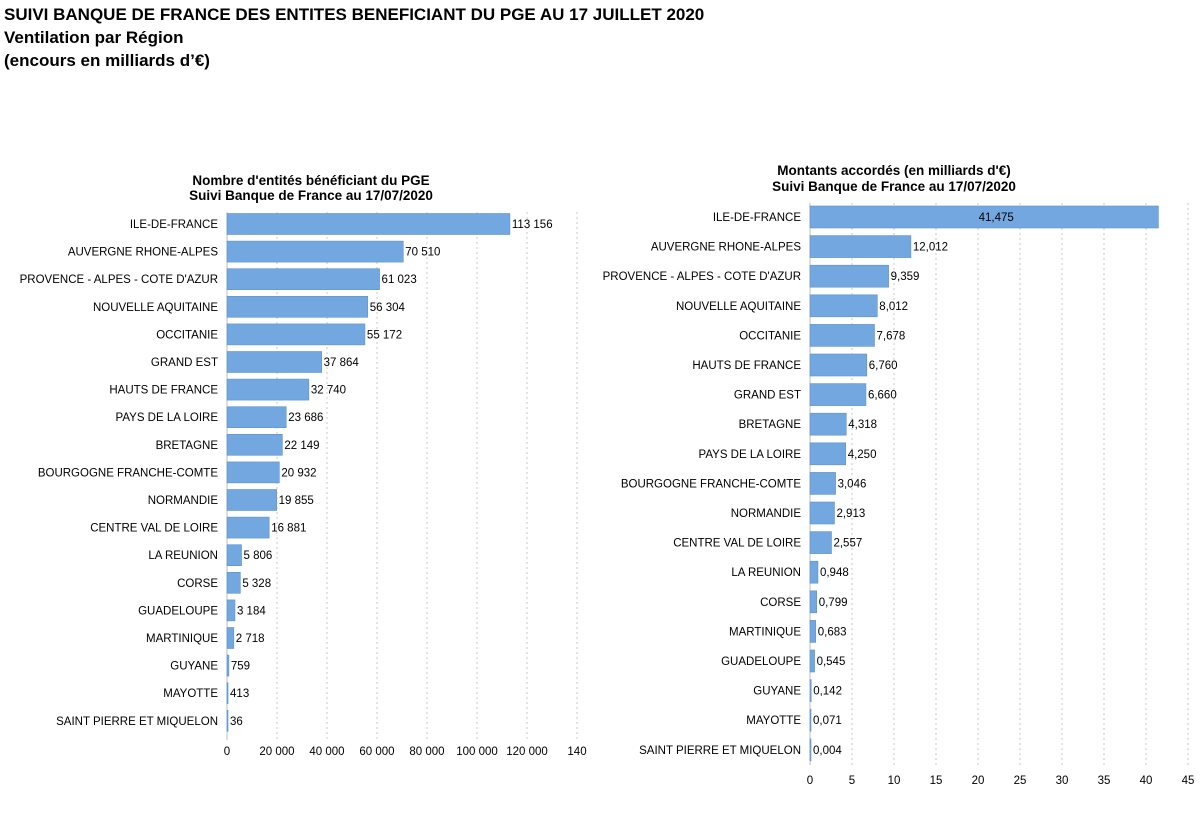 Image resolution: width=1200 pixels, height=825 pixels. What do you see at coordinates (882, 396) in the screenshot?
I see `data-label: 6,660` at bounding box center [882, 396].